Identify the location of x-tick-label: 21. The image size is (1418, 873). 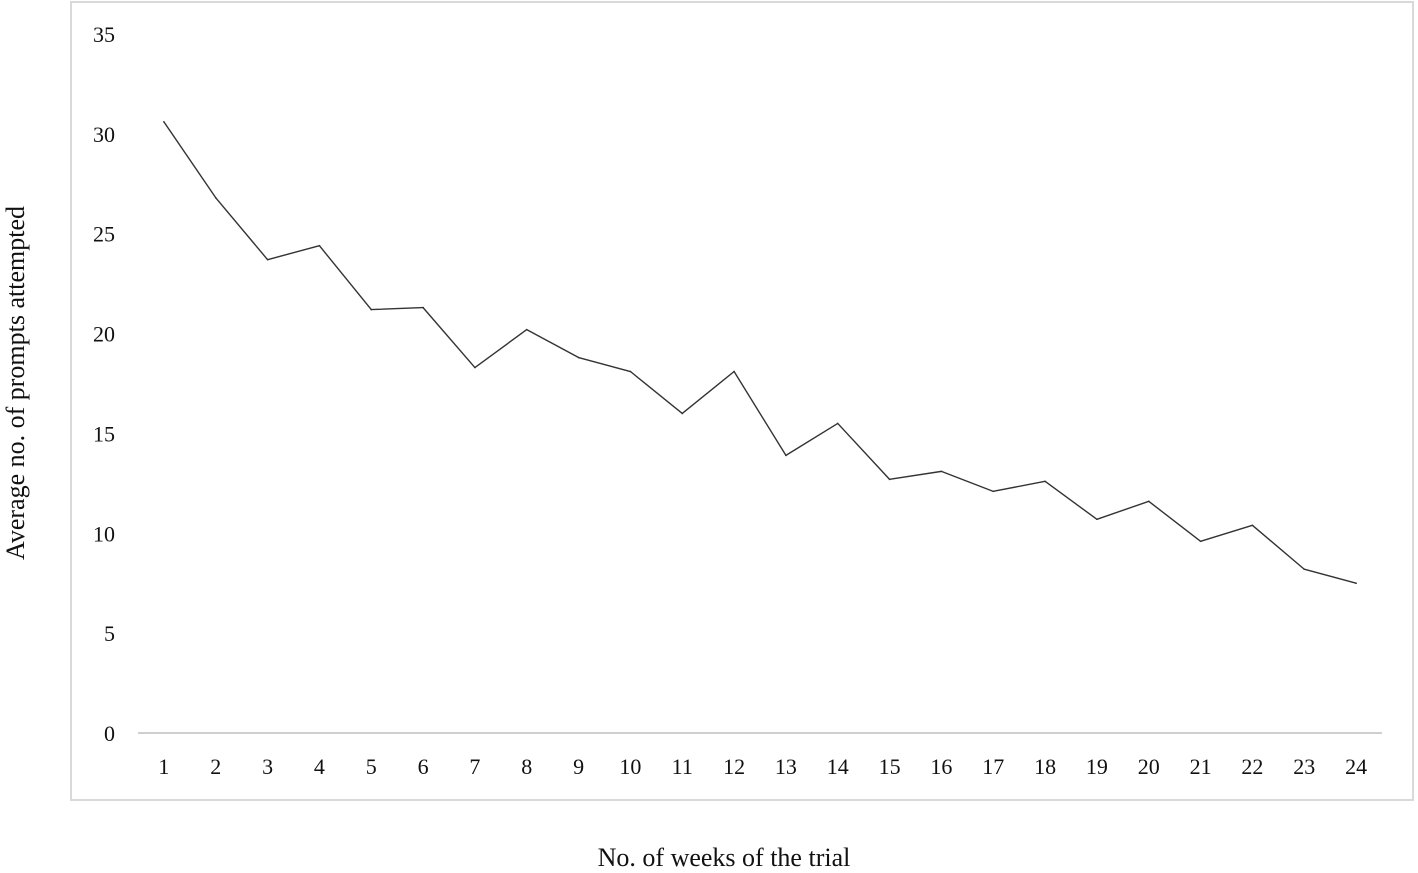
(1201, 766).